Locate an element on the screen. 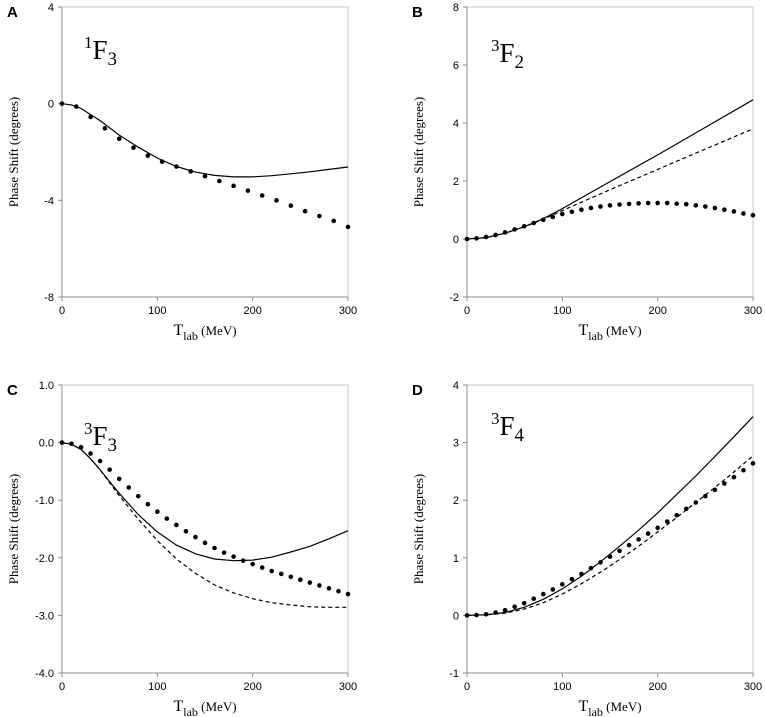  panel-a-pw-main: F is located at coordinates (100, 50).